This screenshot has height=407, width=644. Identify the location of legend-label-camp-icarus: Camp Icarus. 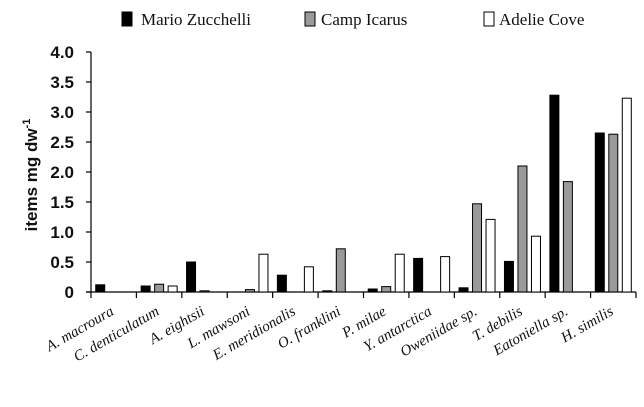
(364, 19).